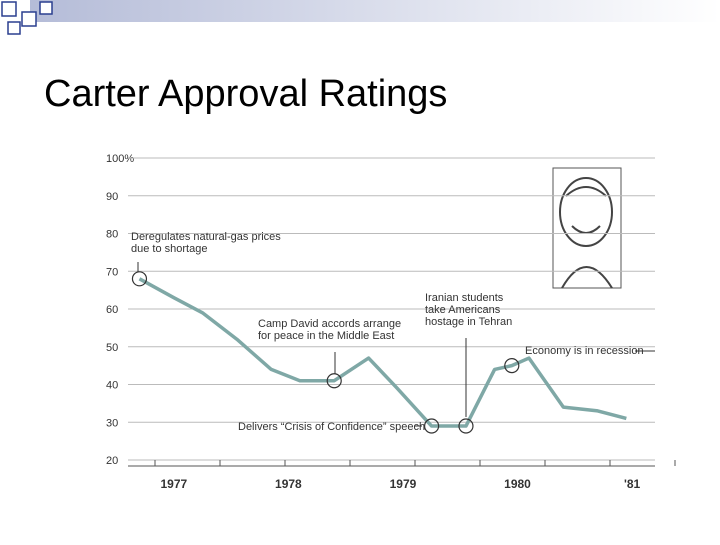  I want to click on x-tick-label: 1980, so click(517, 484).